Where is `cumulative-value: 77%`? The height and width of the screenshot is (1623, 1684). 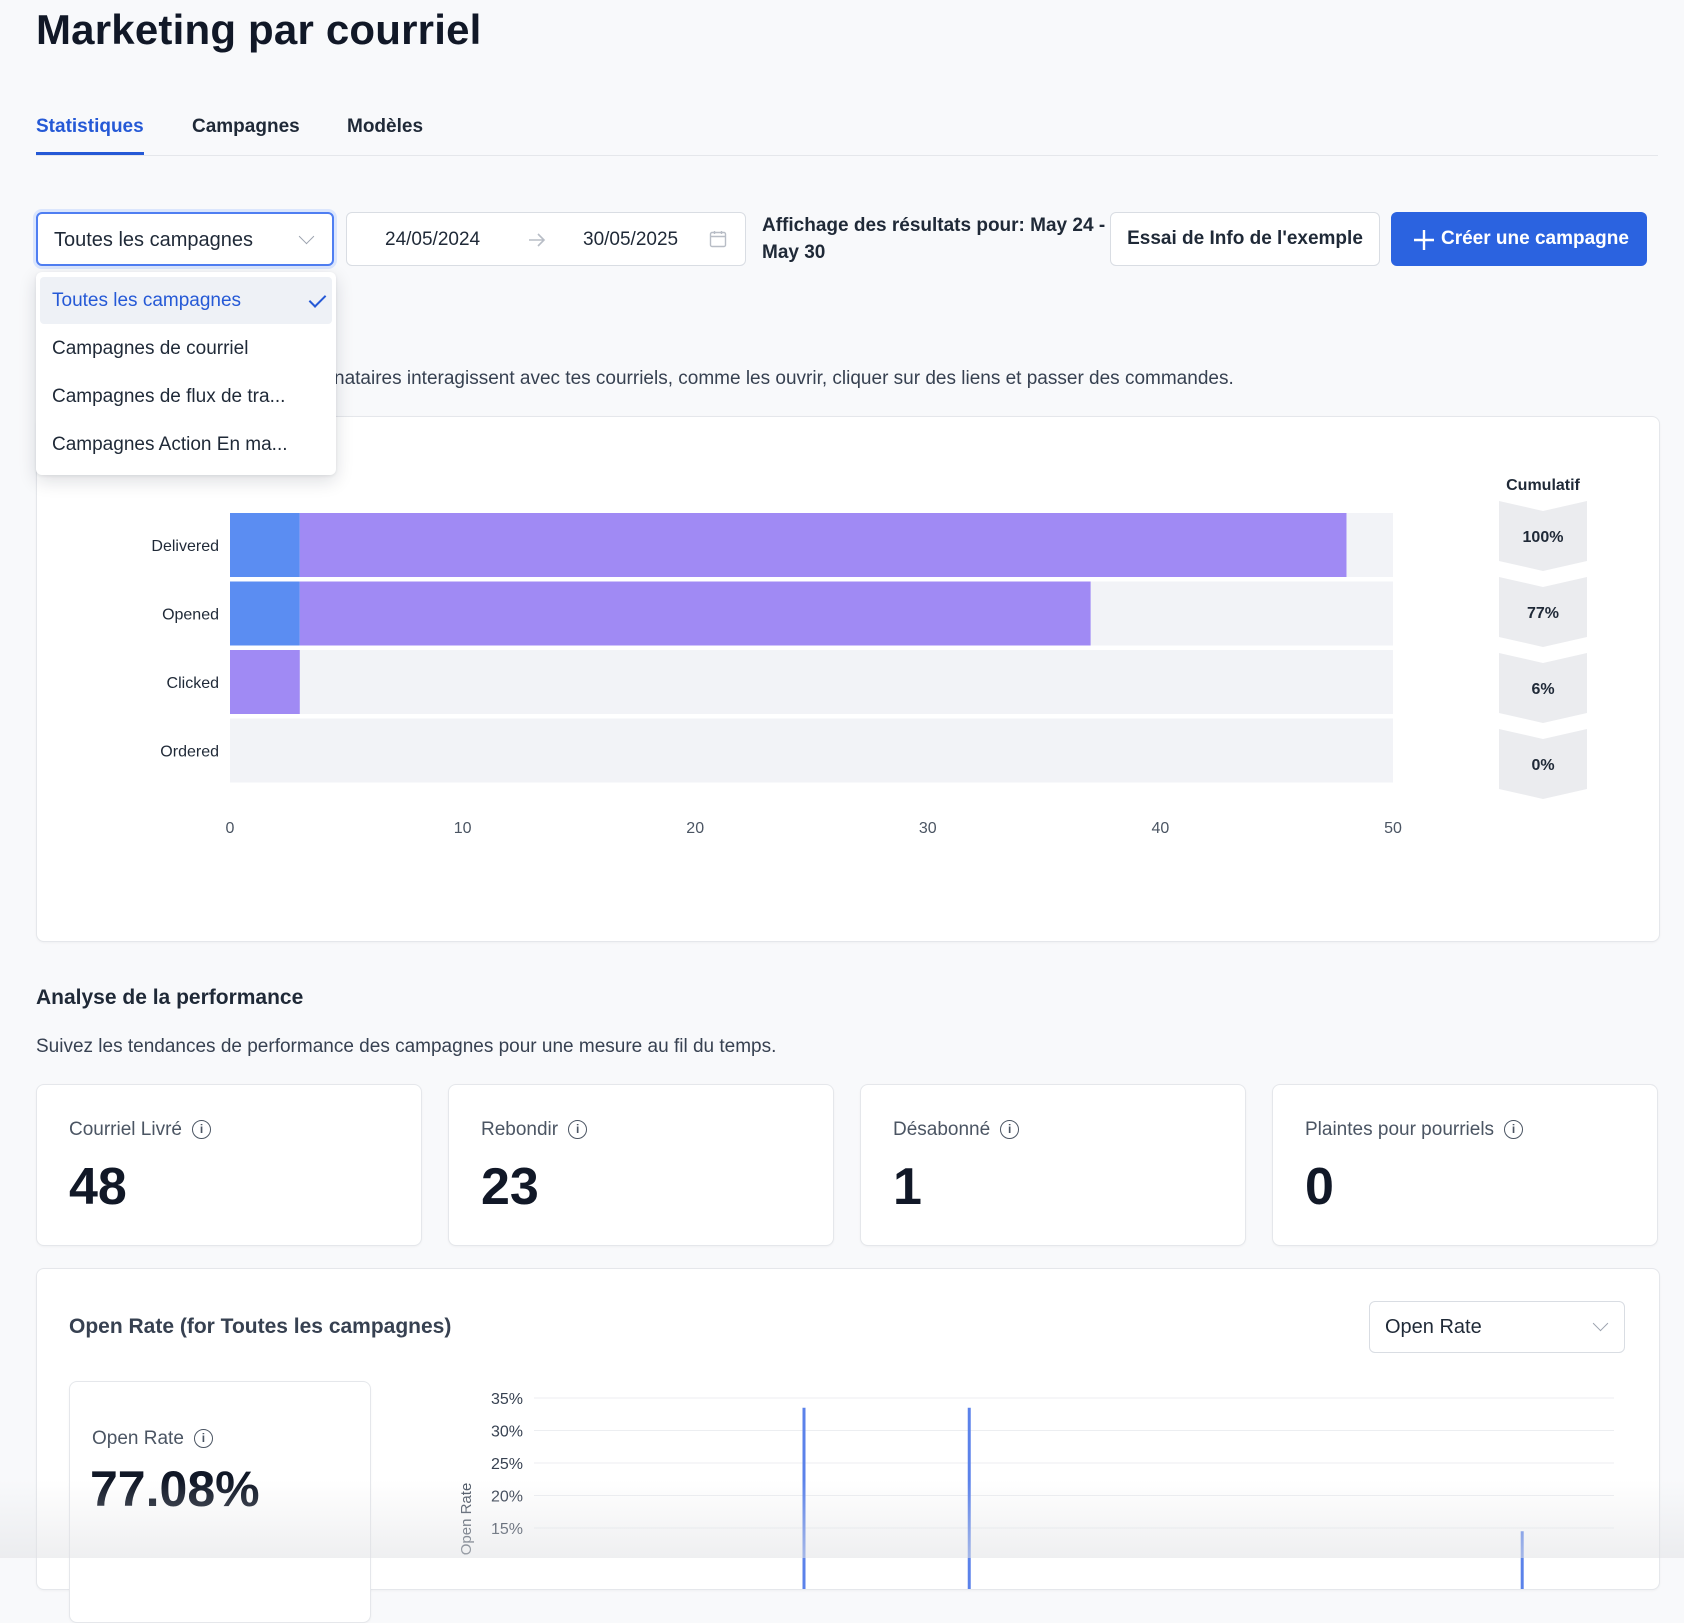 cumulative-value: 77% is located at coordinates (1543, 613).